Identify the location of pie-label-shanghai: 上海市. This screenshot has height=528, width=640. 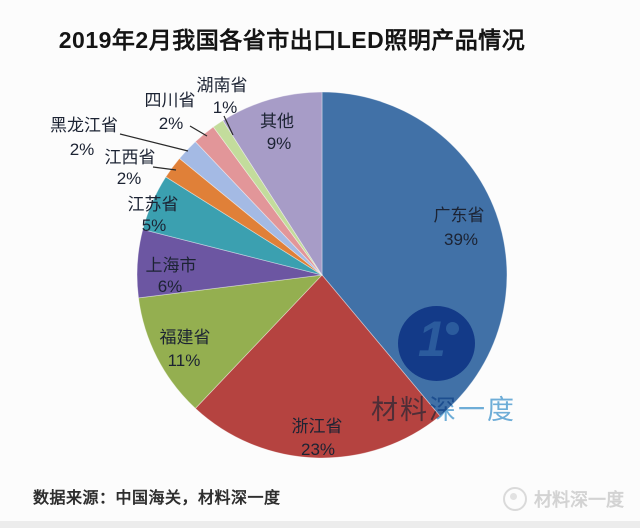
(171, 265).